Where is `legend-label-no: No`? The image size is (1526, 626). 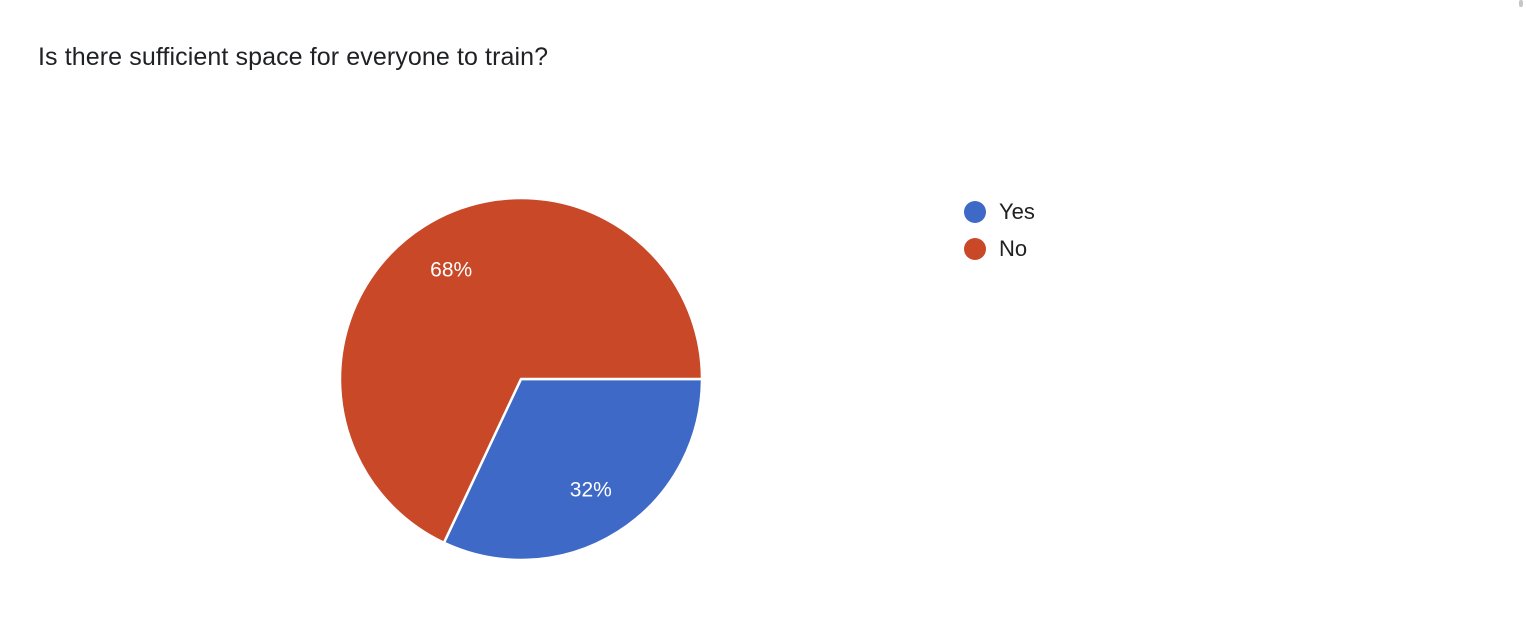 legend-label-no: No is located at coordinates (1013, 248).